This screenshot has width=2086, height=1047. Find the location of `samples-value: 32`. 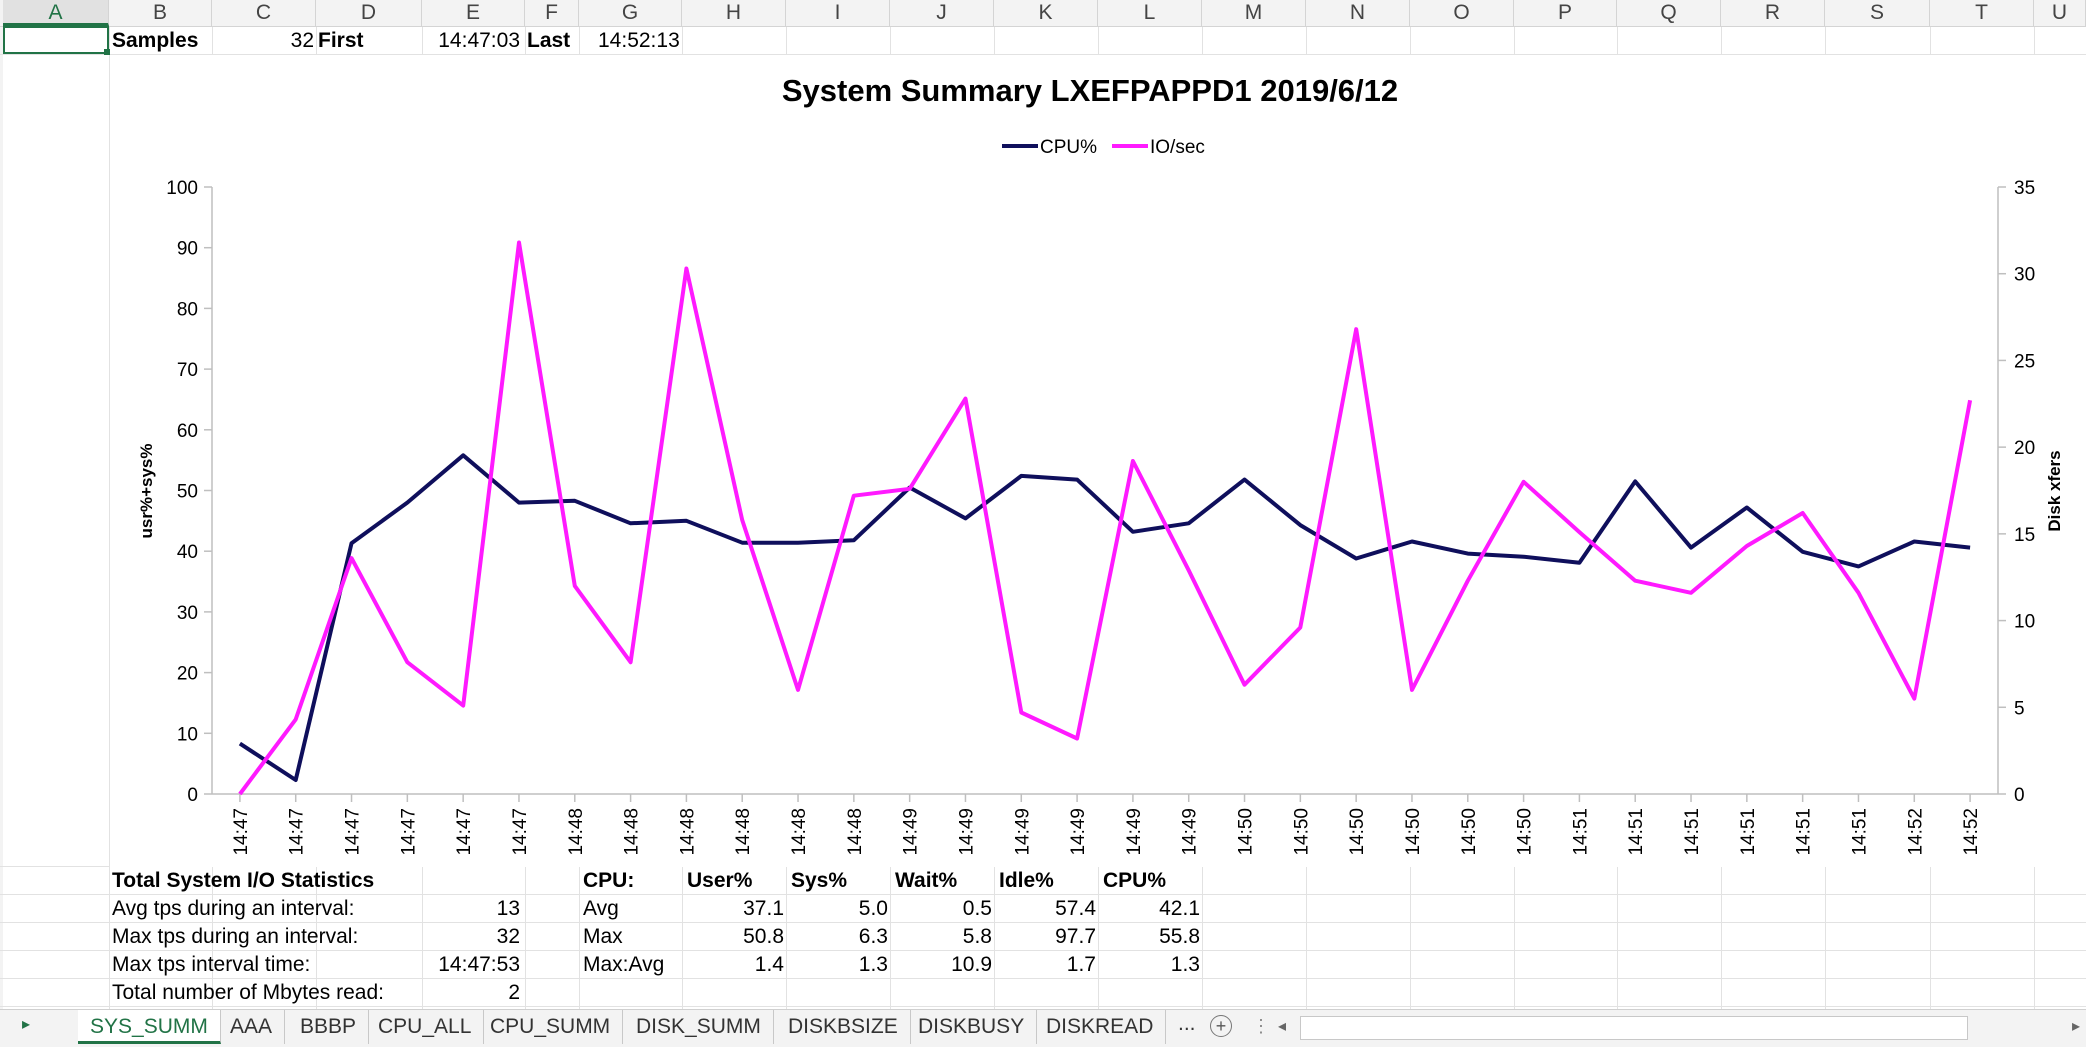

samples-value: 32 is located at coordinates (302, 40).